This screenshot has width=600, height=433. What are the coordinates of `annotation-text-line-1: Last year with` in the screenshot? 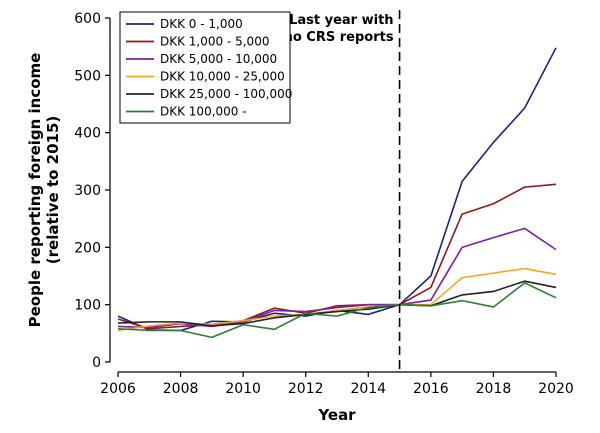 It's located at (341, 20).